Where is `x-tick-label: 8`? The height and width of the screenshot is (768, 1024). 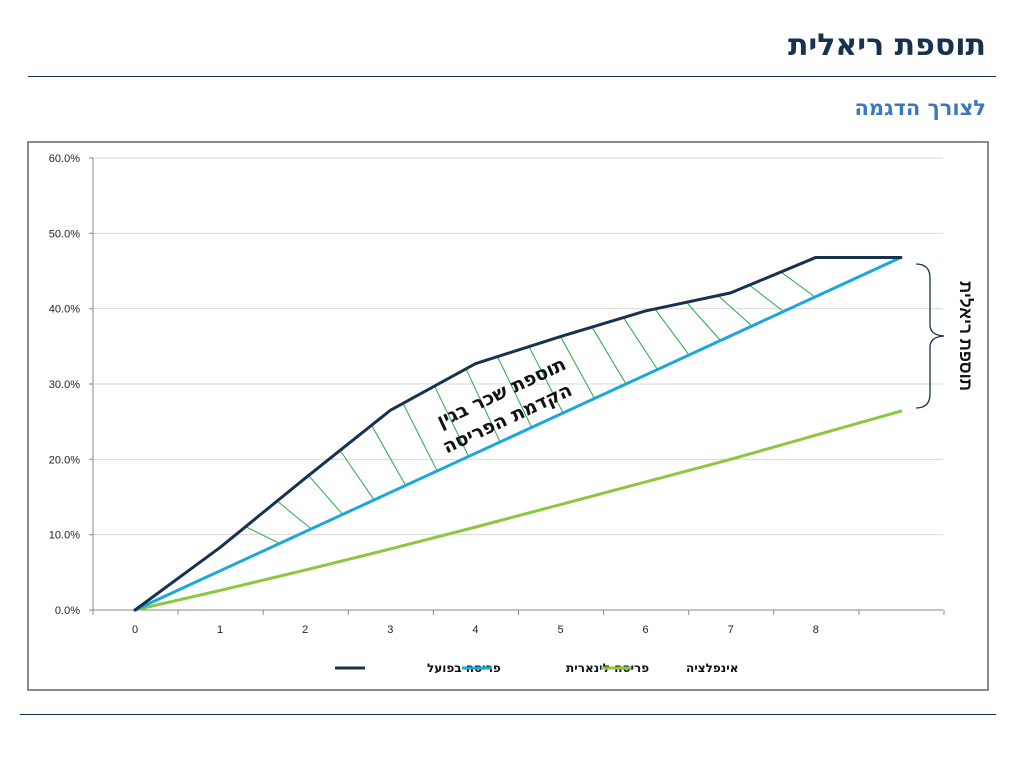 x-tick-label: 8 is located at coordinates (816, 630).